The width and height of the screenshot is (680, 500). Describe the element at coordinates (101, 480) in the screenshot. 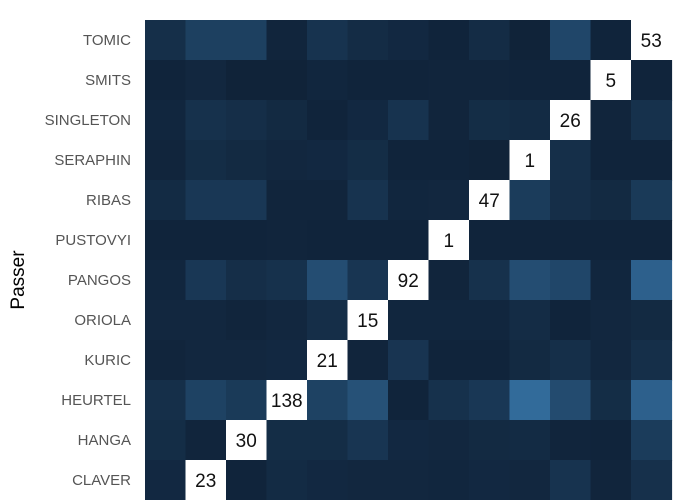

I see `row-label: CLAVER` at that location.